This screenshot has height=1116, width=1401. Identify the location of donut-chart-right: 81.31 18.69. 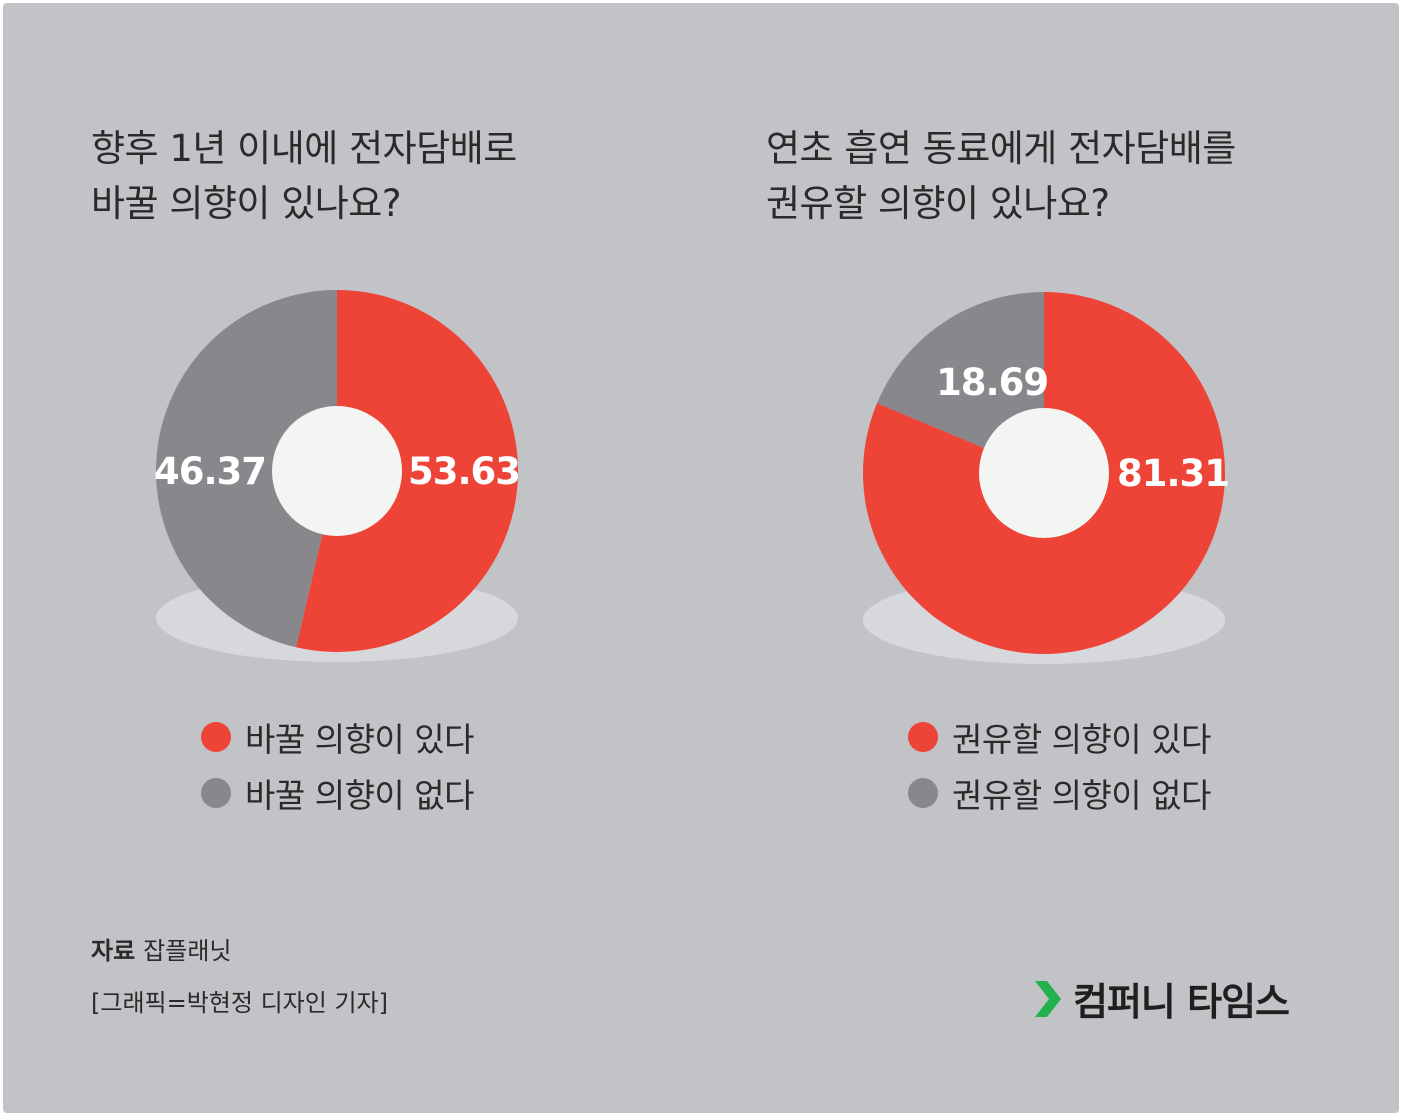
(1046, 478).